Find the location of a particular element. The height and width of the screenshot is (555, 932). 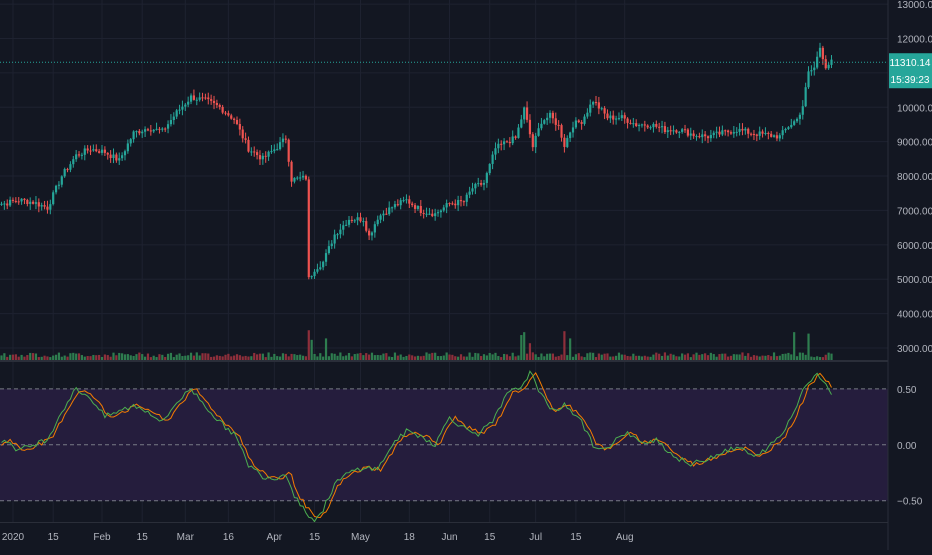

price-tick-label: 13000.00 is located at coordinates (914, 5).